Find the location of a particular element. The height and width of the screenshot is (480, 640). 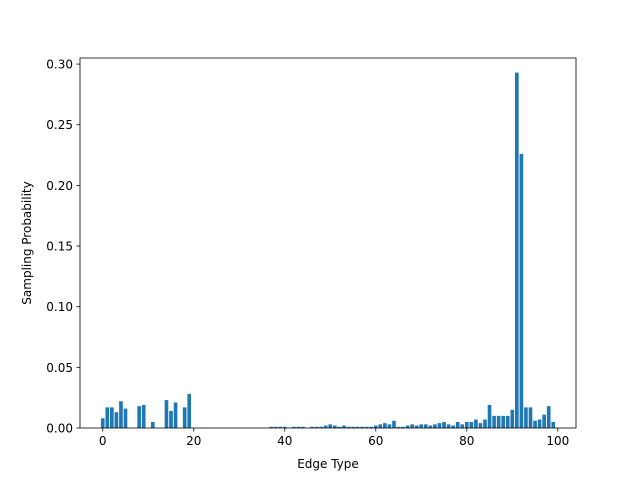

y-tick-label: 0.10 is located at coordinates (59, 307).